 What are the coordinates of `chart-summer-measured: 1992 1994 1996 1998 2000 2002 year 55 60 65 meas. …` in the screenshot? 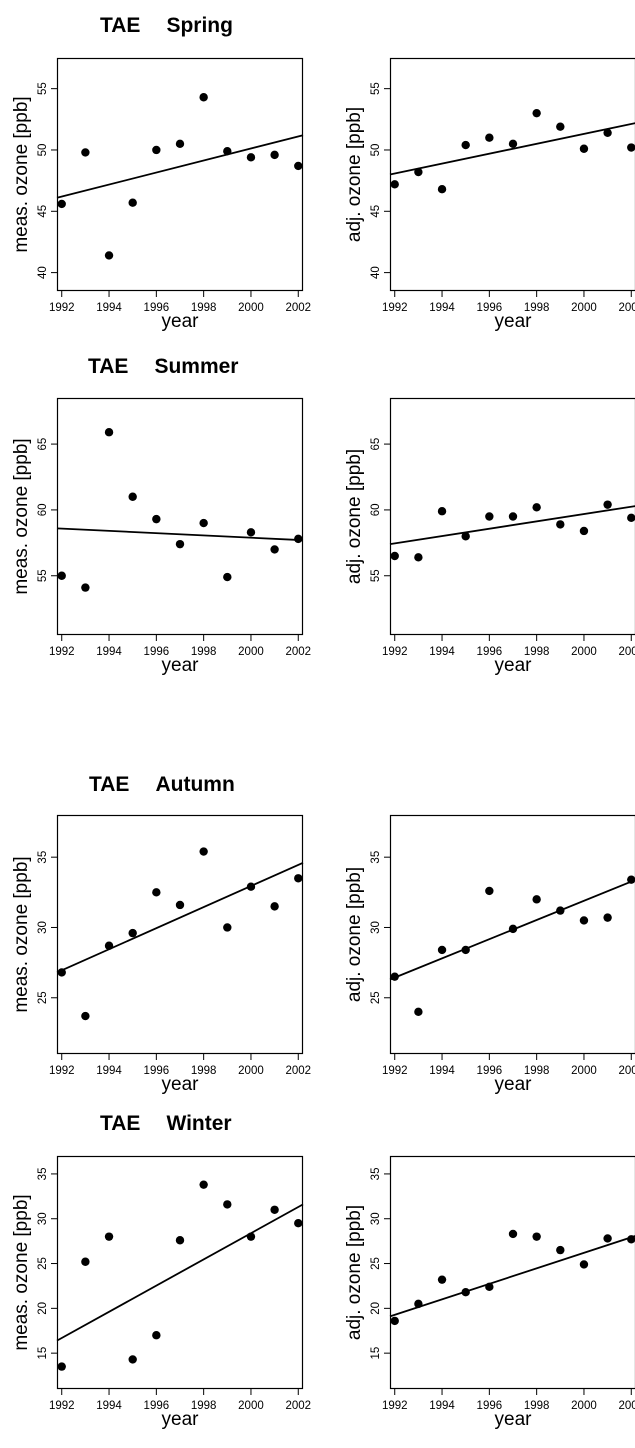 It's located at (161, 536).